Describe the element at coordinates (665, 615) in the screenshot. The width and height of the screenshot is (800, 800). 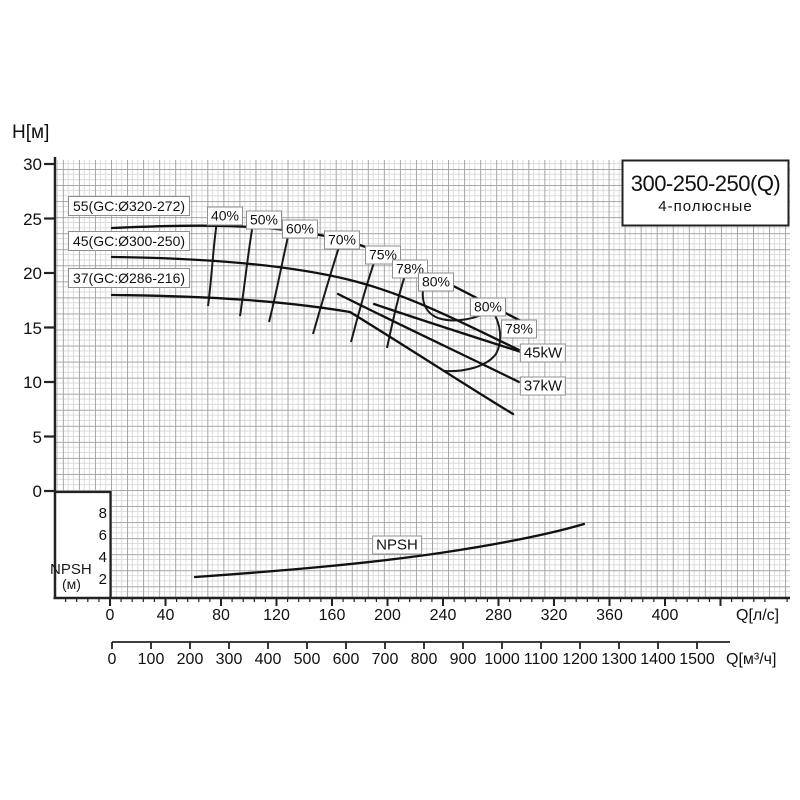
I see `x1-tick-label: 400` at that location.